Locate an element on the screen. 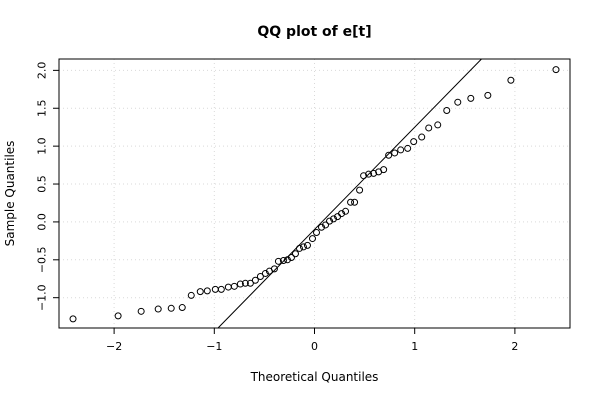 This screenshot has width=599, height=400. y-axis-label: Sample Quantiles is located at coordinates (10, 194).